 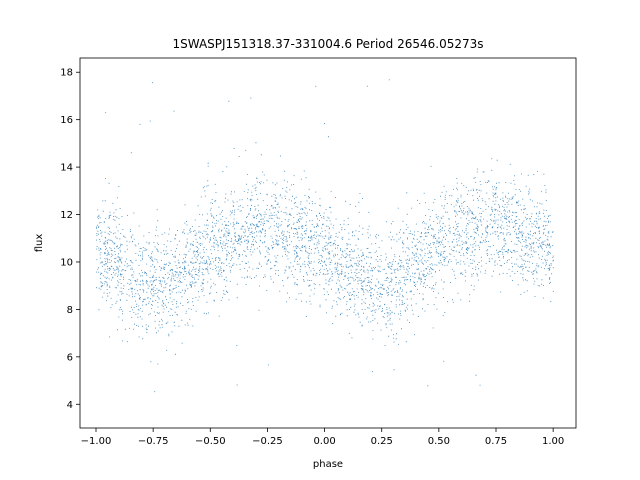 I want to click on y-tick-label: 16, so click(x=66, y=120).